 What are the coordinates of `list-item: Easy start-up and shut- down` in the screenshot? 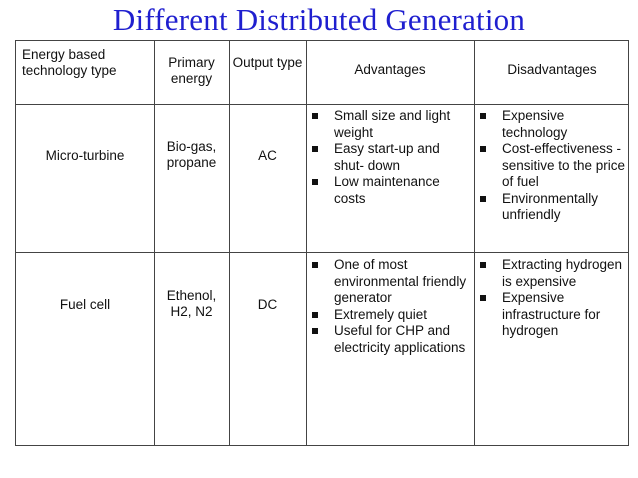 It's located at (390, 157).